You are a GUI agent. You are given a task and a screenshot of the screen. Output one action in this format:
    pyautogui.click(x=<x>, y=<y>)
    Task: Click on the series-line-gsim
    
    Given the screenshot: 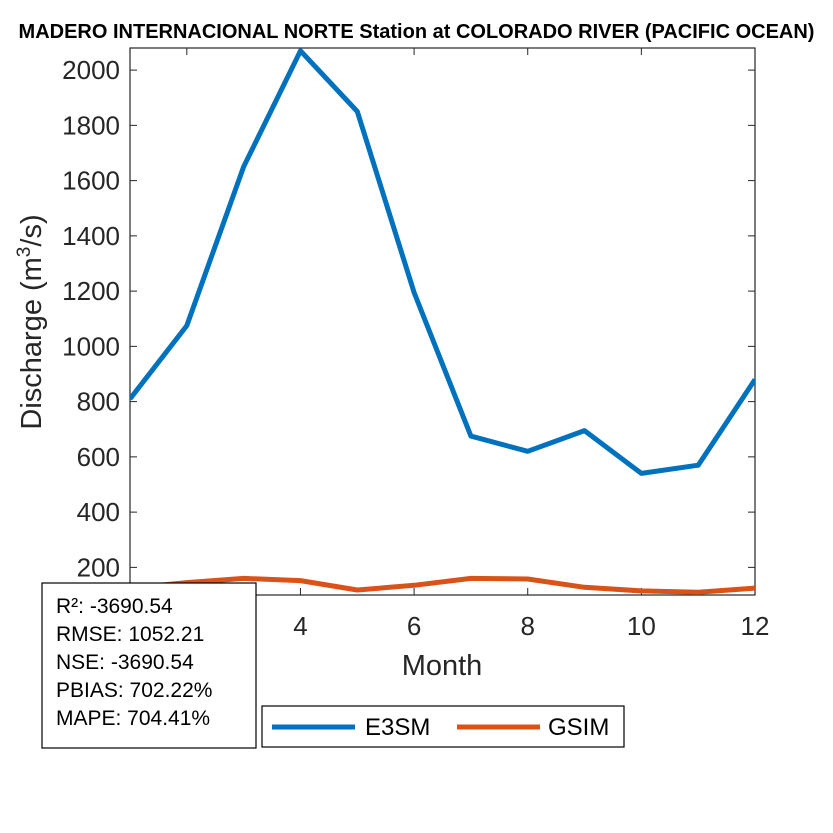 What is the action you would take?
    pyautogui.click(x=442, y=585)
    